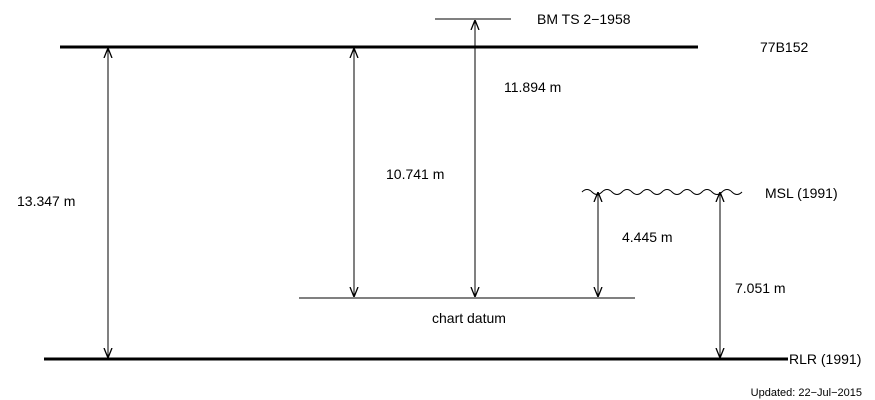 This screenshot has height=400, width=875. I want to click on label-rlr: RLR (1991), so click(825, 359).